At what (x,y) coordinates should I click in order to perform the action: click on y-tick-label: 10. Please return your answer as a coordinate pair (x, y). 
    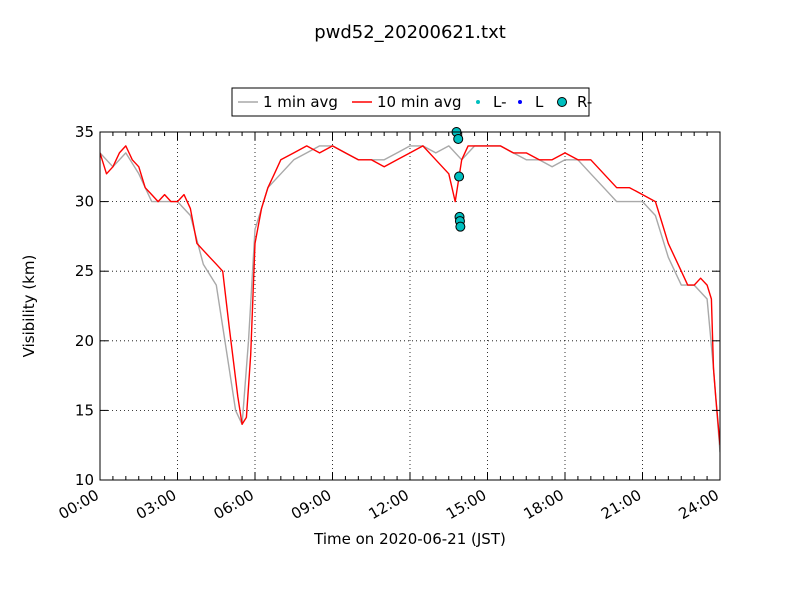
    Looking at the image, I should click on (84, 480).